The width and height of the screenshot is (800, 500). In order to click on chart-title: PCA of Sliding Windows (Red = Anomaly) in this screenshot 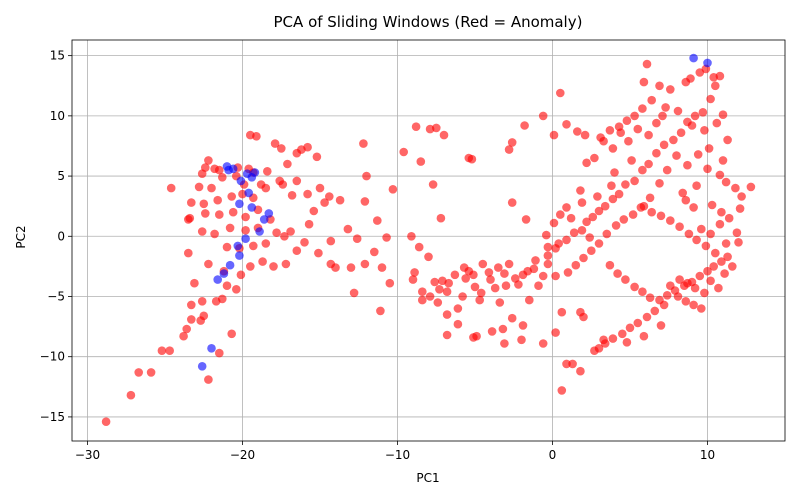, I will do `click(428, 22)`.